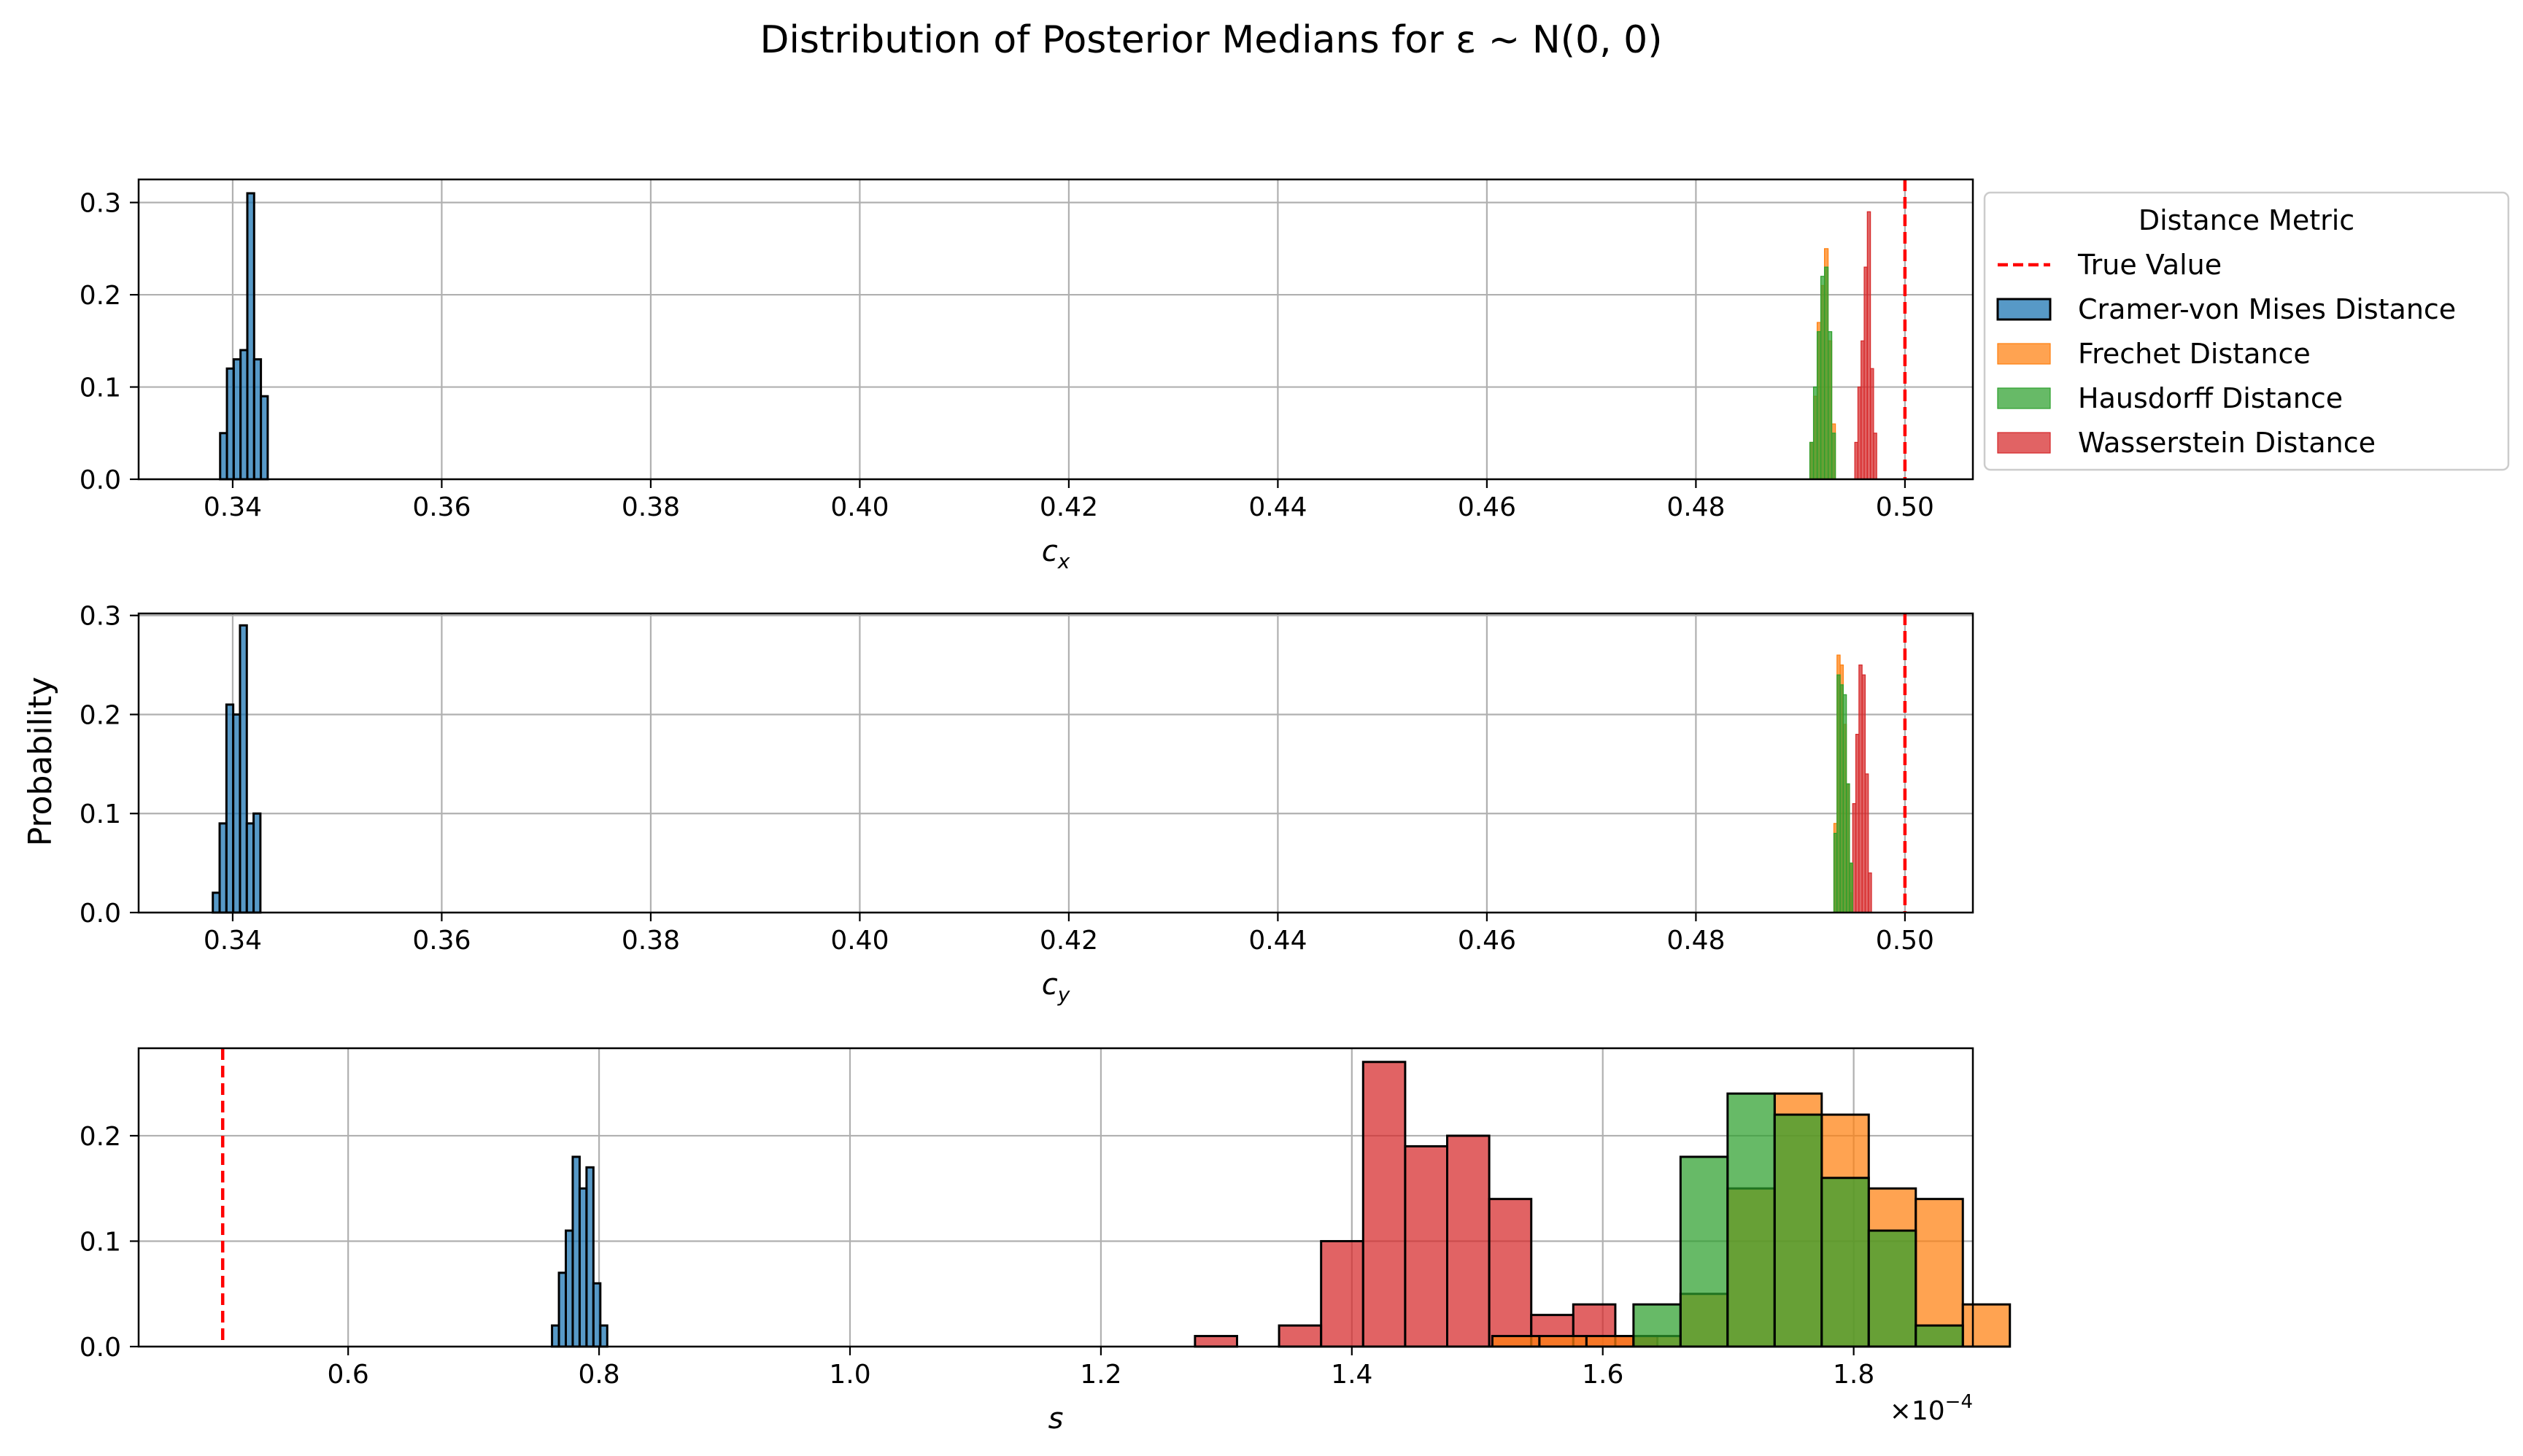  Describe the element at coordinates (1100, 1375) in the screenshot. I see `x-tick-label: 1.2` at that location.